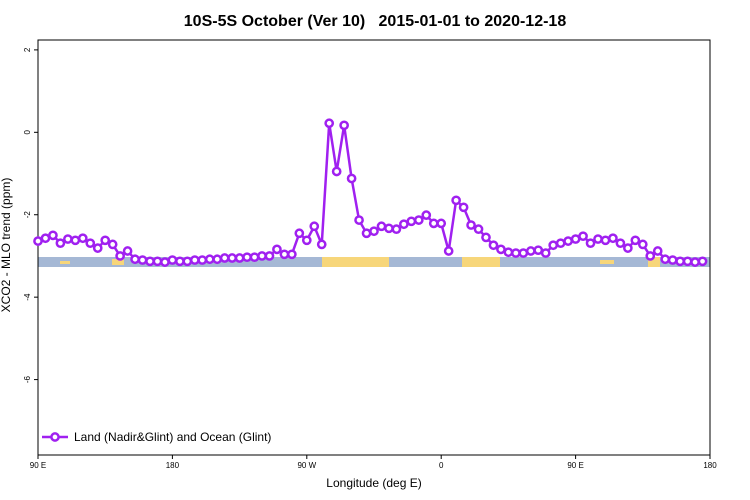 The image size is (750, 500). I want to click on x-tick-label: 90 W, so click(306, 465).